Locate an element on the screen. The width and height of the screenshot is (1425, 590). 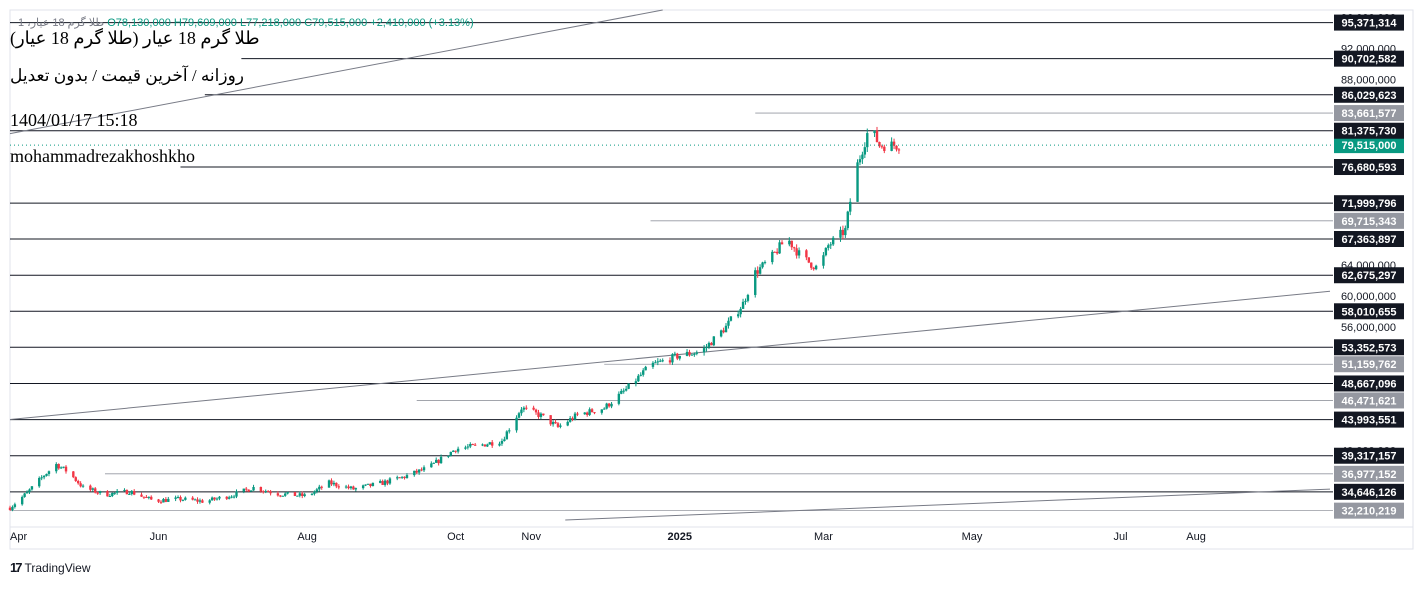
price-level-label: 62,675,297 is located at coordinates (1368, 276).